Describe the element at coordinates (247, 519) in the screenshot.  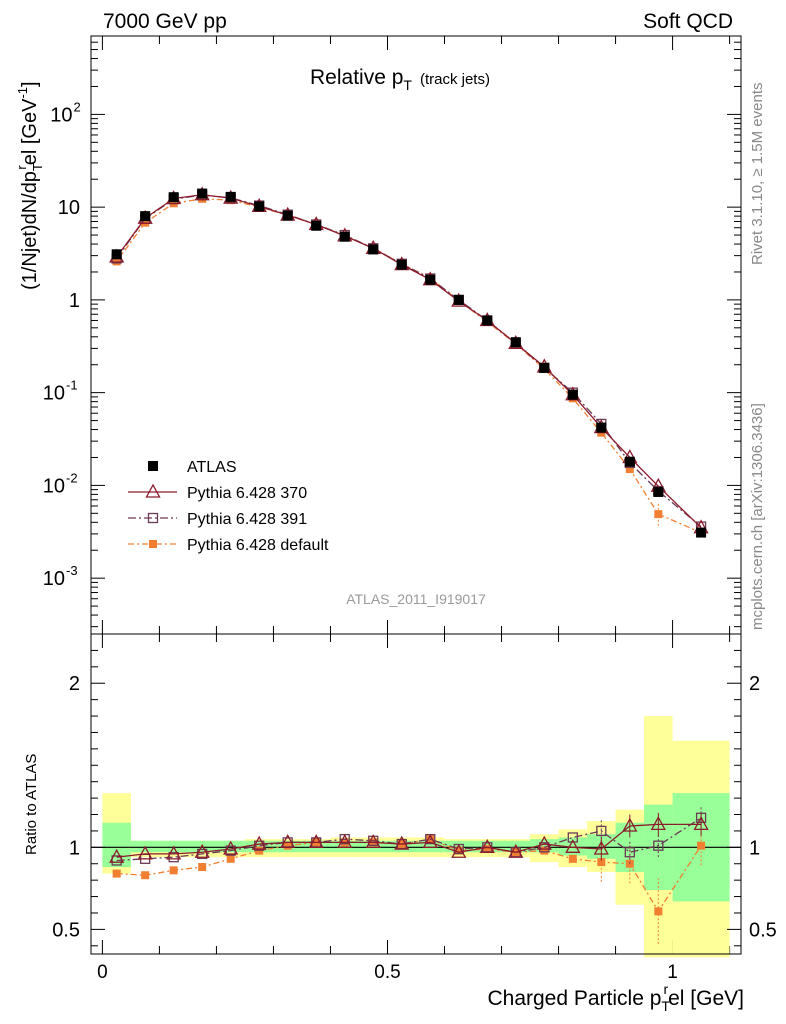
I see `legend-label: Pythia 6.428 391` at that location.